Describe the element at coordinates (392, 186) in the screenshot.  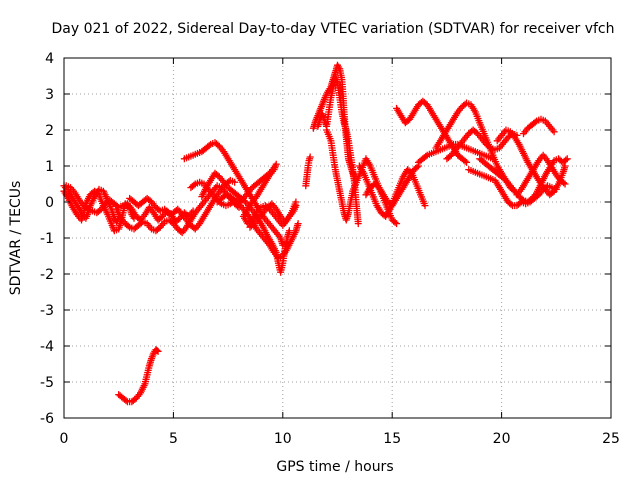
I see `series-c6` at that location.